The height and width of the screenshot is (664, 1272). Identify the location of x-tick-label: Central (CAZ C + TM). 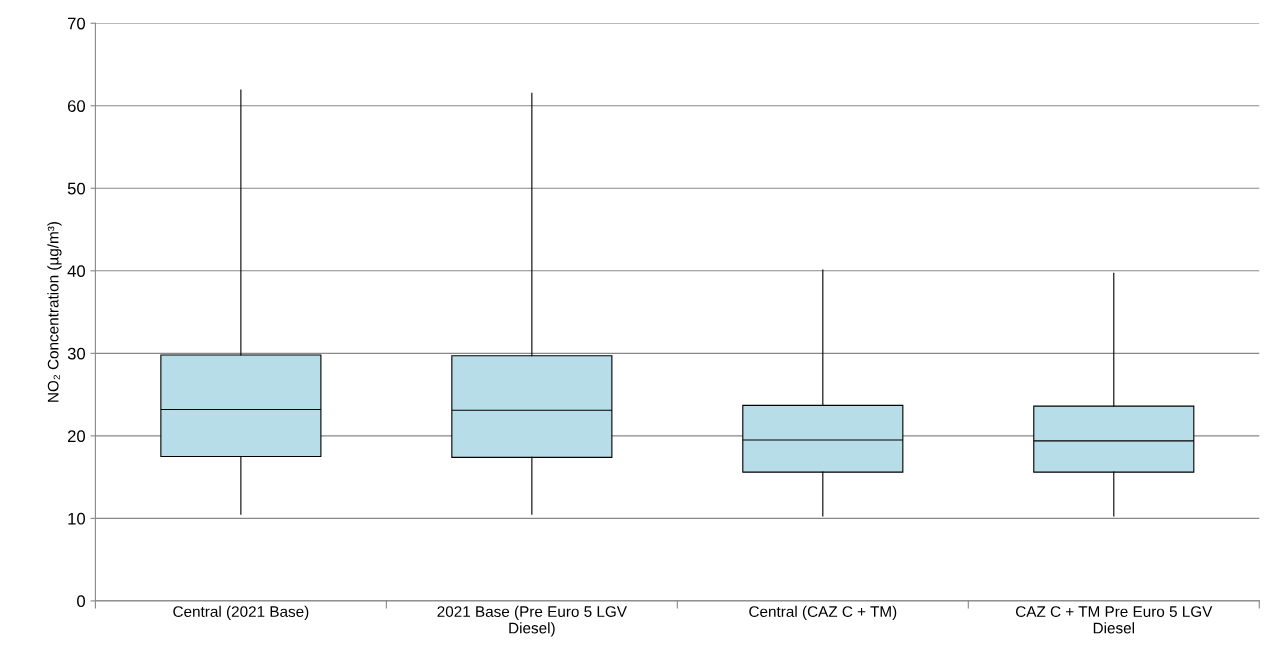
(823, 613).